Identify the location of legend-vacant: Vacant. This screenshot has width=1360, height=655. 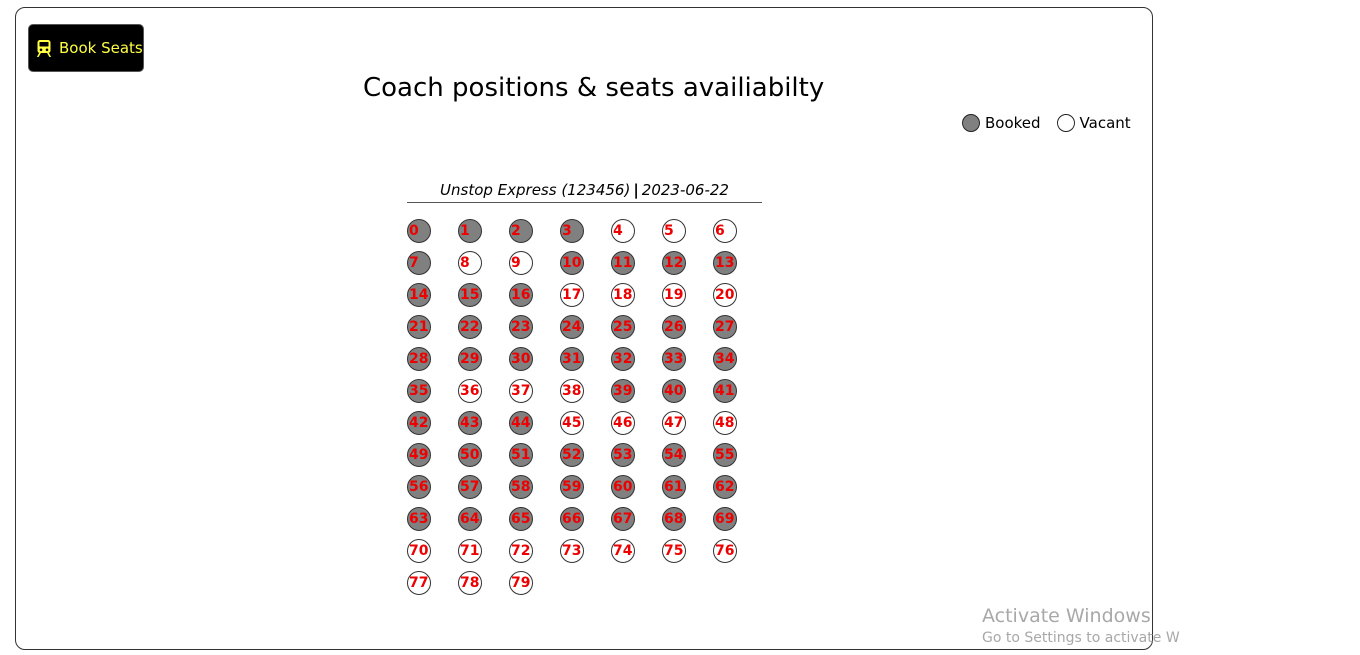
(1093, 123).